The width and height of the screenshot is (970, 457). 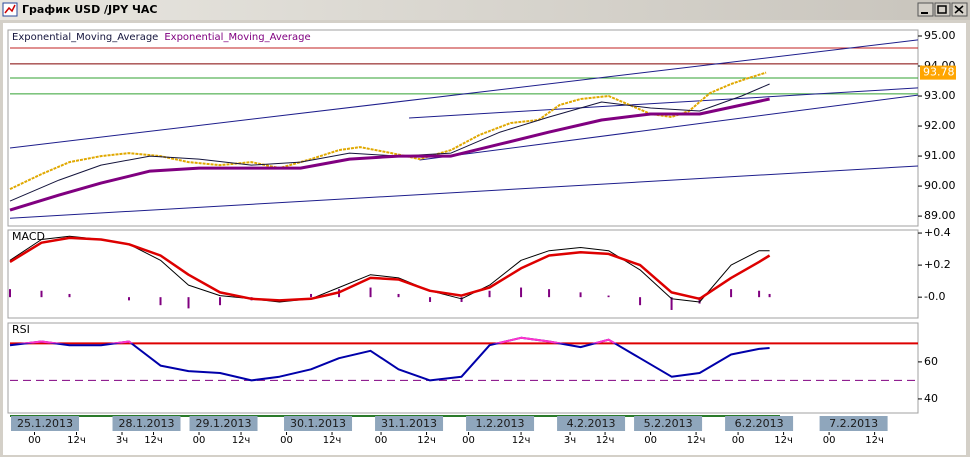 I want to click on panel-title: RSI, so click(x=21, y=329).